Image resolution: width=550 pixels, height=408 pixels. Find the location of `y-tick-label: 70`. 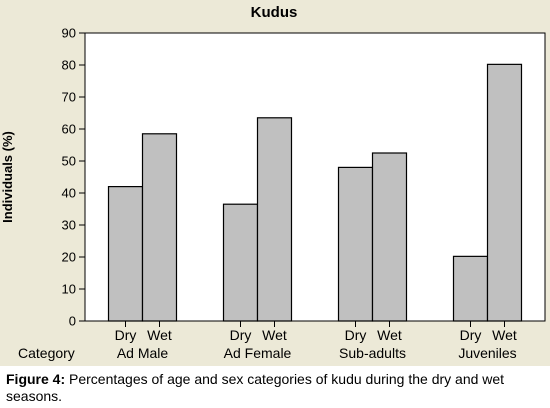

y-tick-label: 70 is located at coordinates (69, 97).